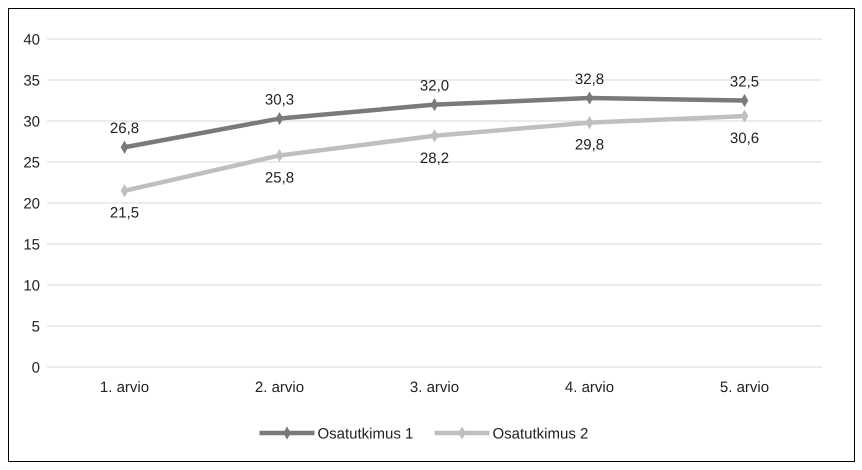 The width and height of the screenshot is (862, 470). What do you see at coordinates (125, 129) in the screenshot?
I see `data-label: 26,8` at bounding box center [125, 129].